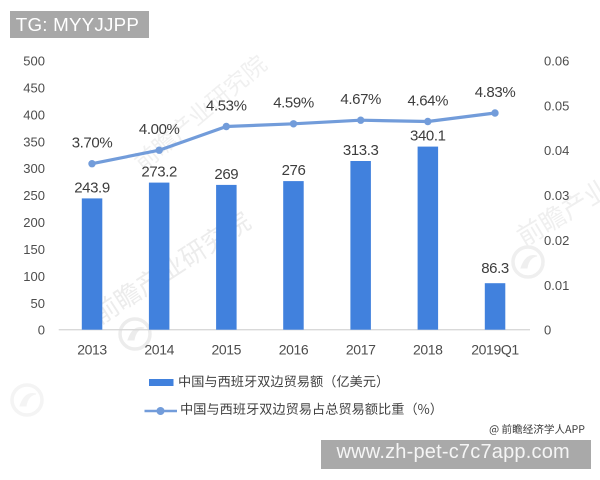 The height and width of the screenshot is (480, 600). What do you see at coordinates (34, 168) in the screenshot?
I see `svg-text: 300` at bounding box center [34, 168].